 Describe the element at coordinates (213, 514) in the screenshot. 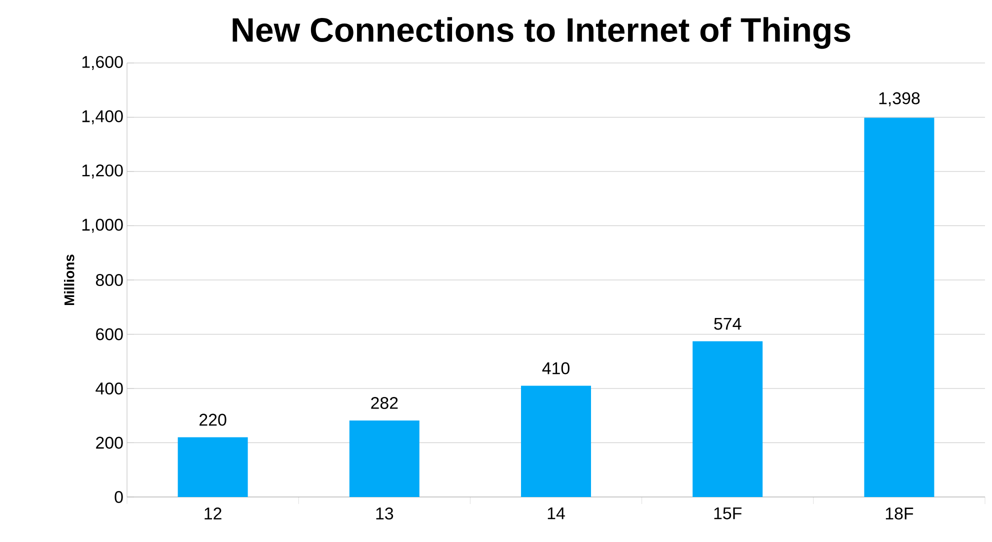

I see `x-tick-label: 12` at that location.